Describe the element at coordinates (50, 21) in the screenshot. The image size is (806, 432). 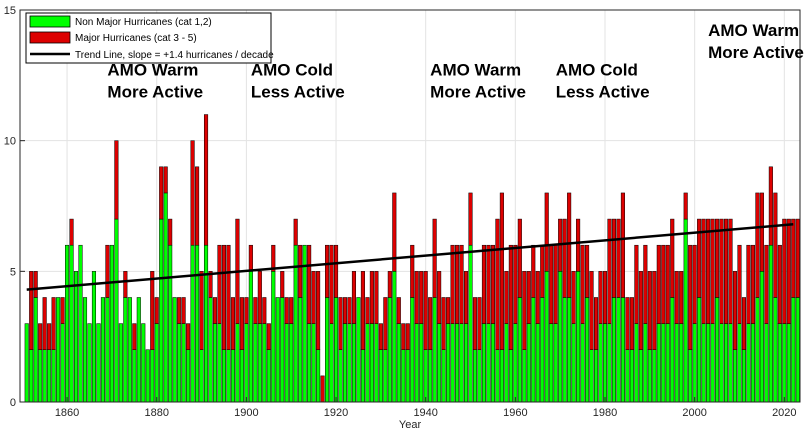
I see `legend-swatch-non-major` at that location.